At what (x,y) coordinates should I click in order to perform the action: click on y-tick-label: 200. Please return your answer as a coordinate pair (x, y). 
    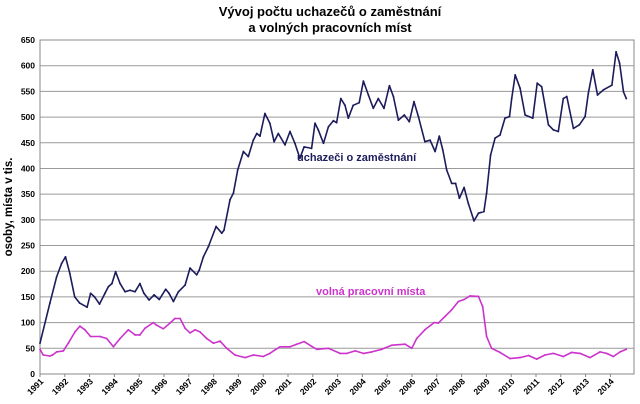
    Looking at the image, I should click on (28, 271).